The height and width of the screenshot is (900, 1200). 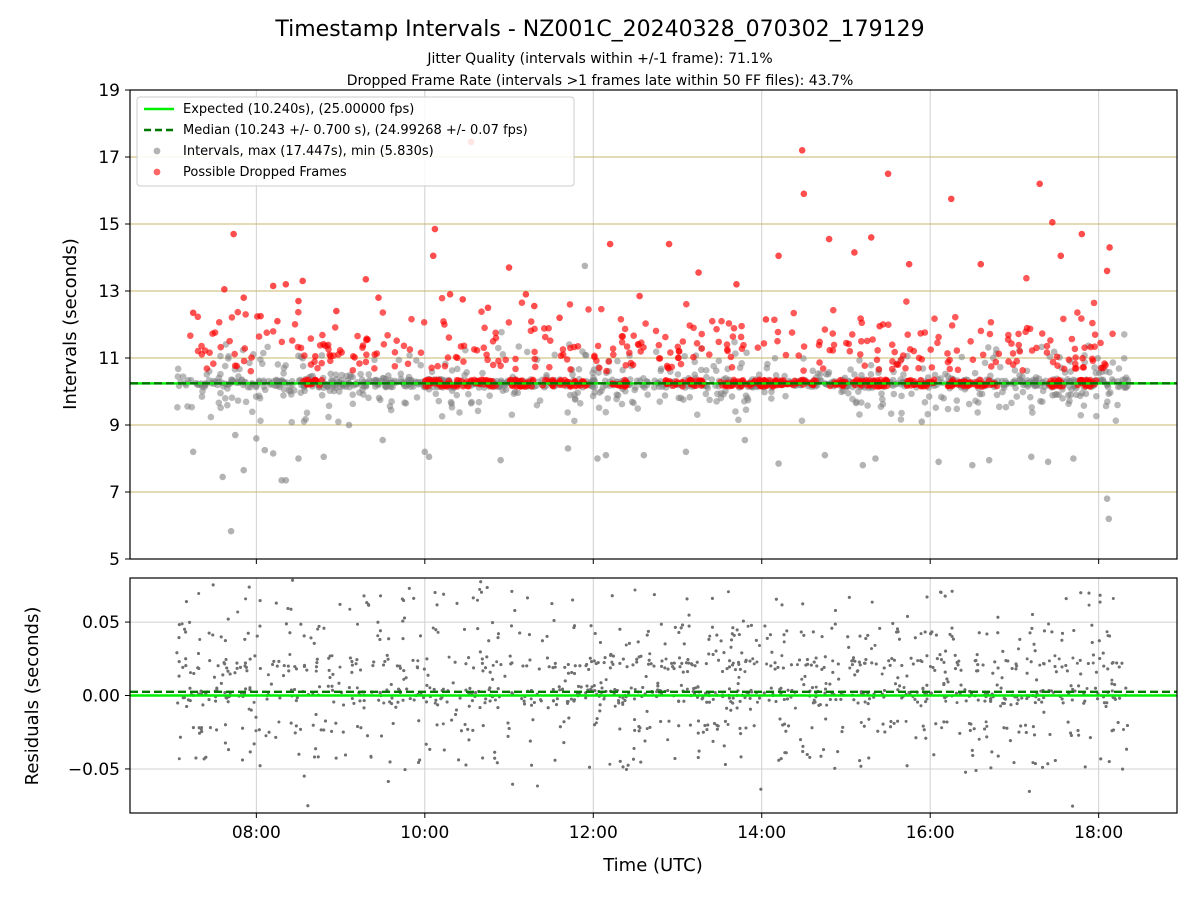 What do you see at coordinates (677, 561) in the screenshot?
I see `intervals-x-ticks` at bounding box center [677, 561].